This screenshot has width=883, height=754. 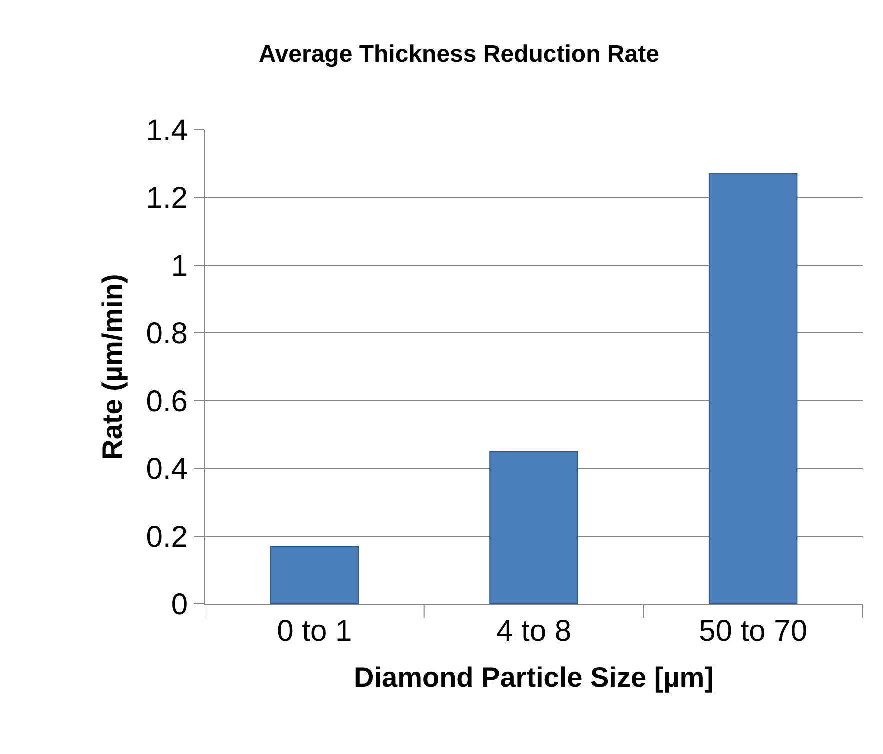 What do you see at coordinates (179, 266) in the screenshot?
I see `y-tick-label: 1` at bounding box center [179, 266].